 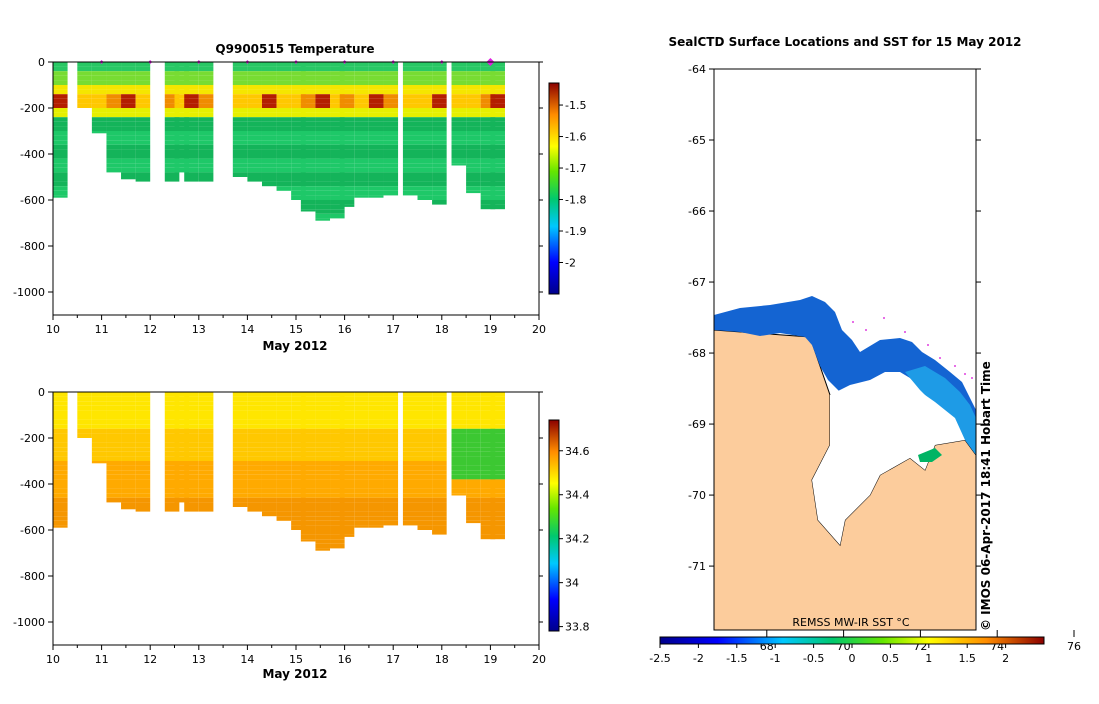 What do you see at coordinates (554, 188) in the screenshot?
I see `temperature-colorbar` at bounding box center [554, 188].